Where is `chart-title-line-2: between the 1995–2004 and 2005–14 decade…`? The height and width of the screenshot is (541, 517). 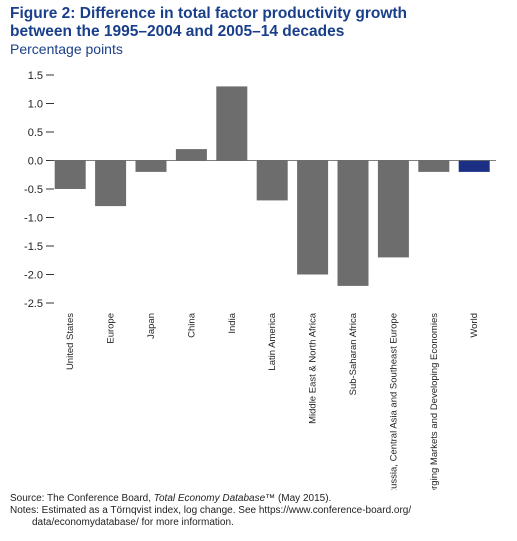
chart-title-line-2: between the 1995–2004 and 2005–14 decade… is located at coordinates (177, 31).